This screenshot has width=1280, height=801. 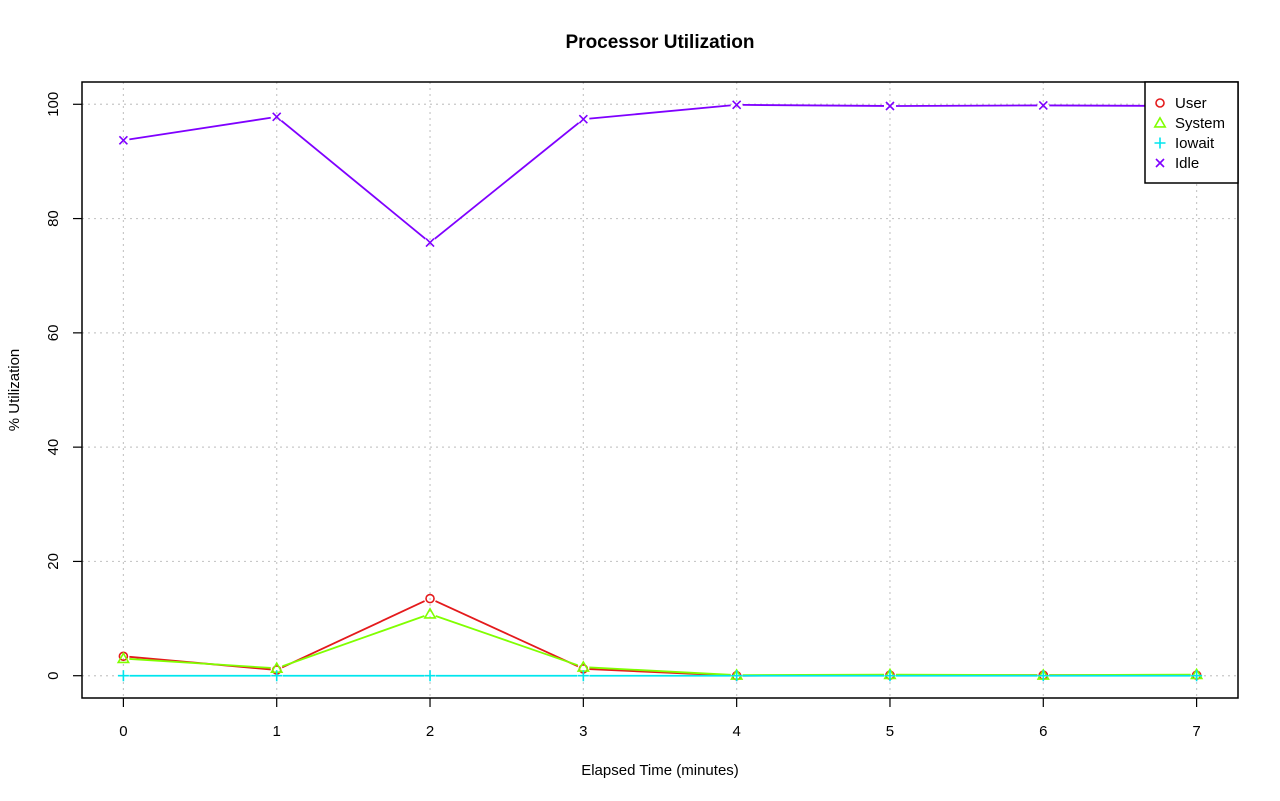 I want to click on y-tick-label: 80, so click(x=53, y=218).